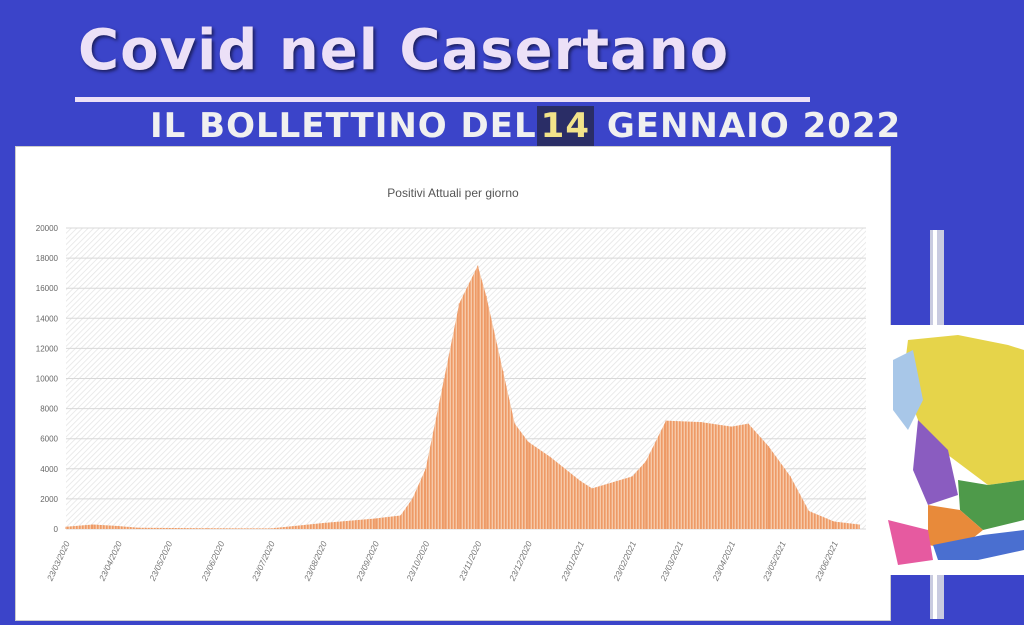 This screenshot has height=625, width=1024. Describe the element at coordinates (56, 529) in the screenshot. I see `y-tick-label: 0` at that location.